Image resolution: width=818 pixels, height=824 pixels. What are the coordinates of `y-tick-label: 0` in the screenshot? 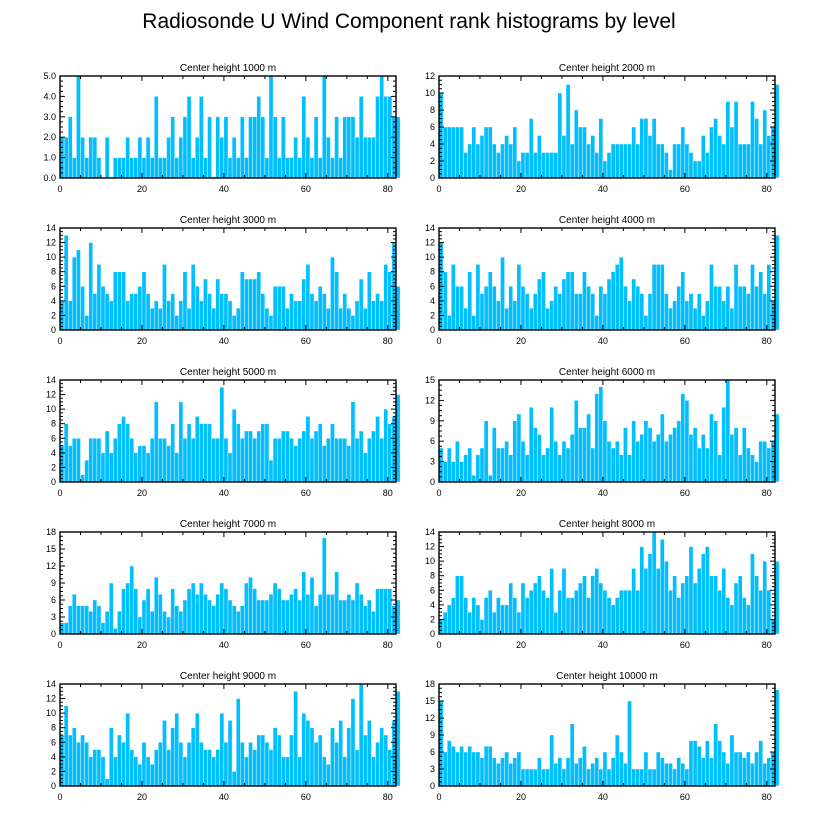 It's located at (432, 330).